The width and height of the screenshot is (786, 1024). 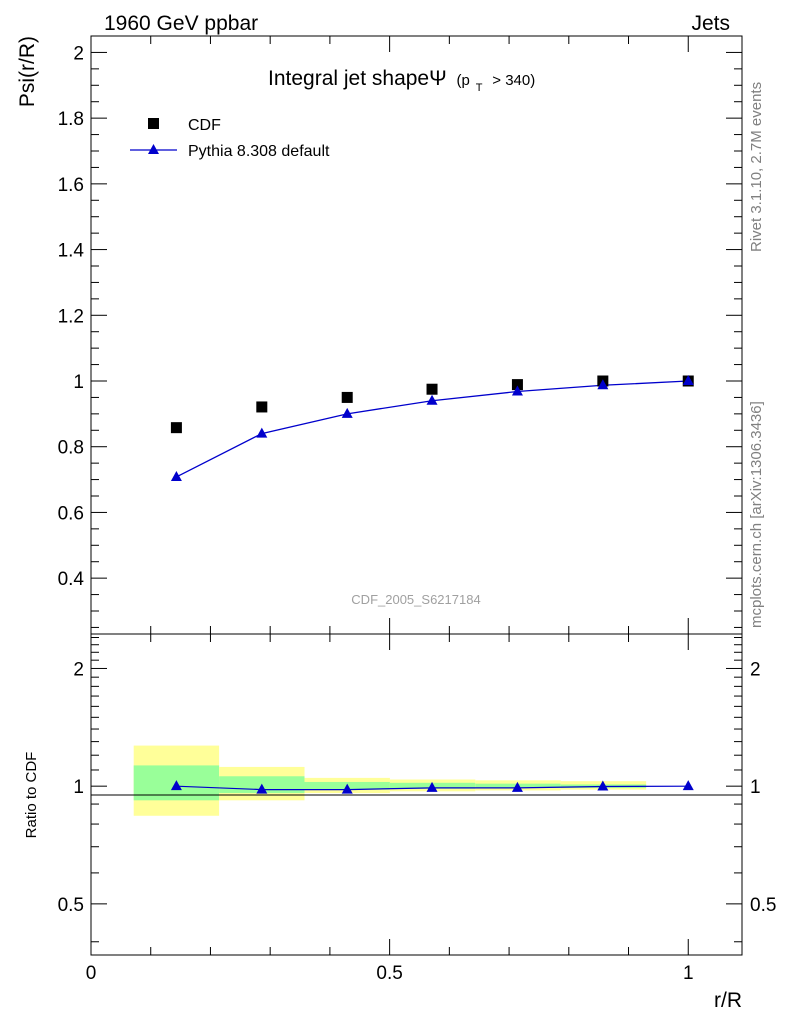 What do you see at coordinates (259, 151) in the screenshot?
I see `legend-pythia-label: Pythia 8.308 default` at bounding box center [259, 151].